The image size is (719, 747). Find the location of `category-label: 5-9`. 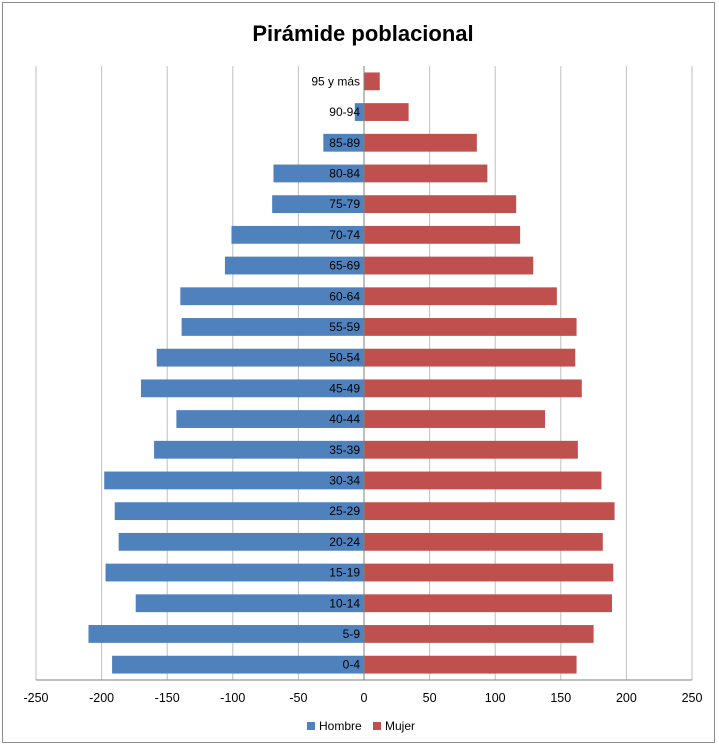

category-label: 5-9 is located at coordinates (352, 634).